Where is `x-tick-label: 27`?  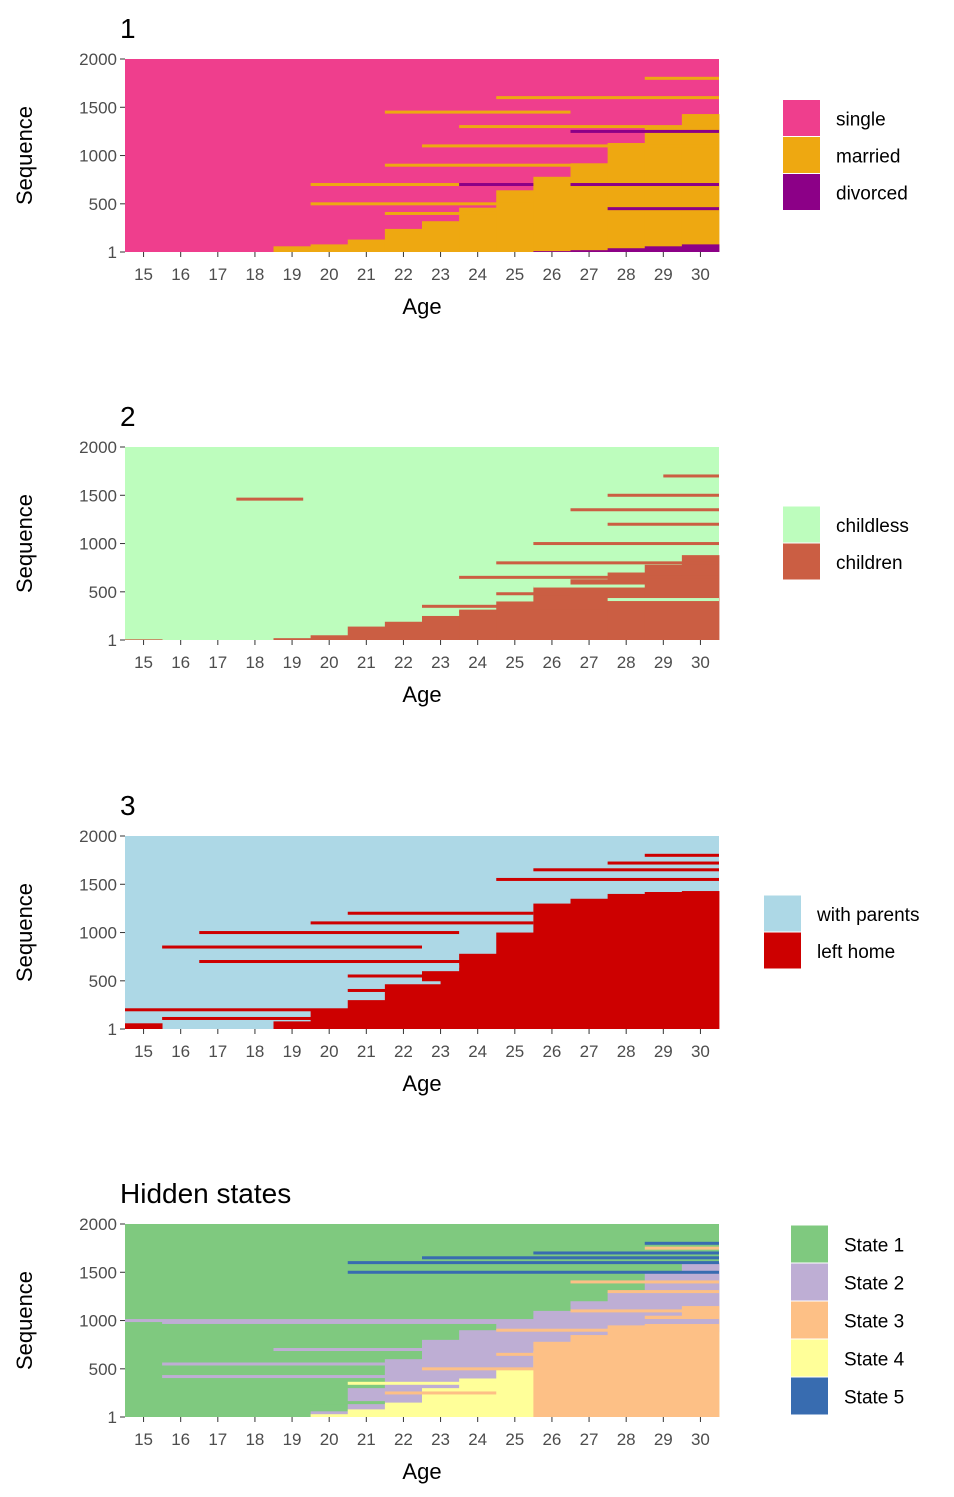
x-tick-label: 27 is located at coordinates (589, 274).